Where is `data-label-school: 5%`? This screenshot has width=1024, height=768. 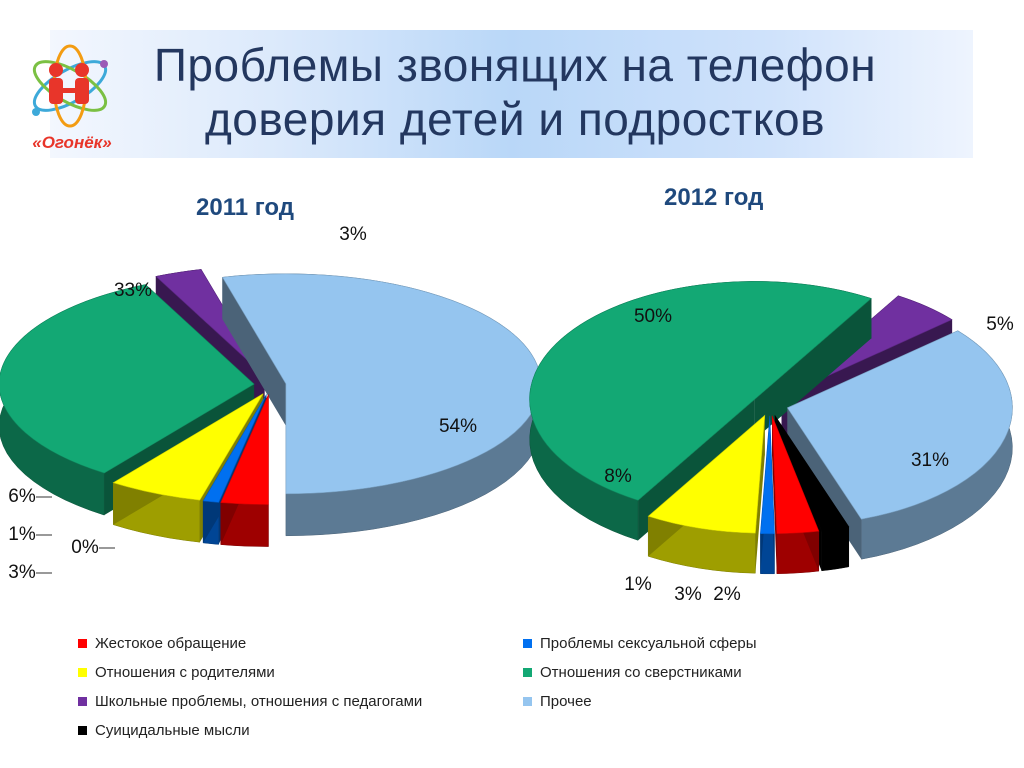
data-label-school: 5% is located at coordinates (1000, 324).